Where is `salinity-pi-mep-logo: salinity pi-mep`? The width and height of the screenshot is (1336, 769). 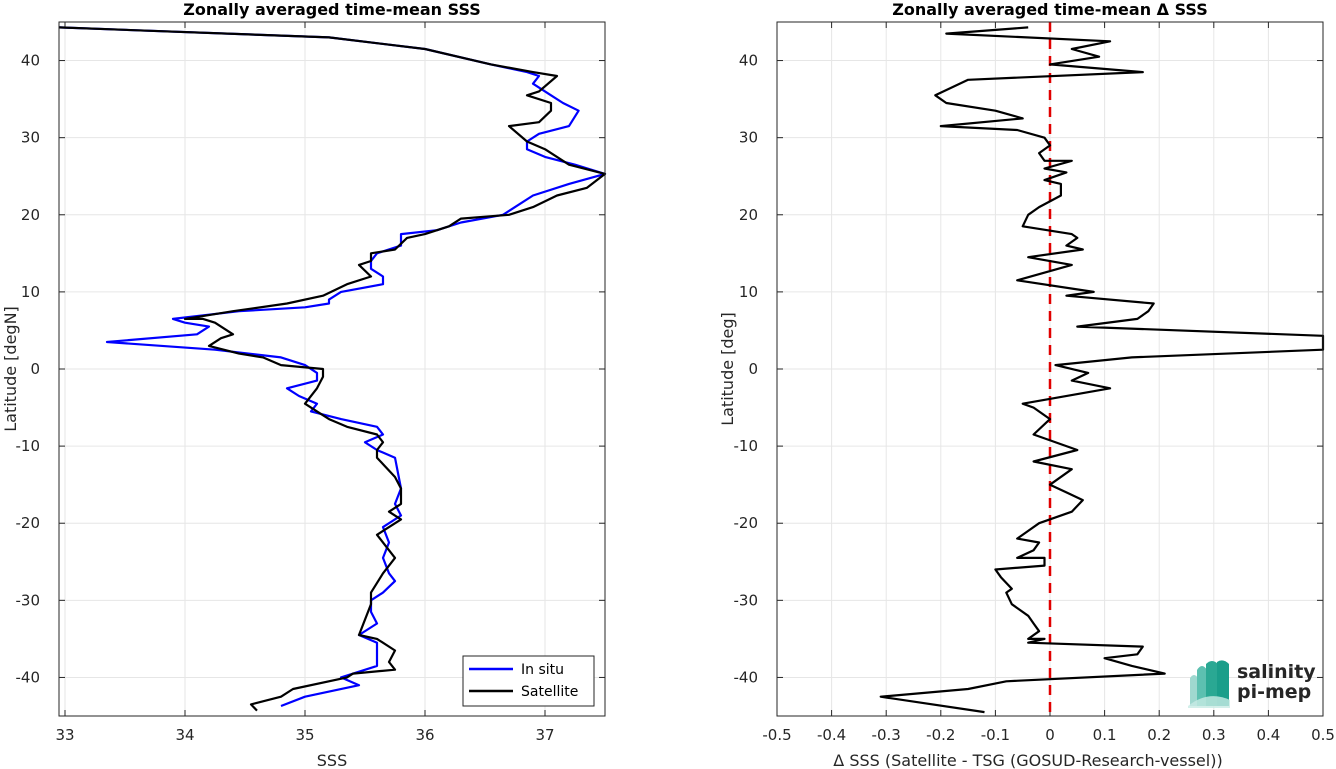 salinity-pi-mep-logo: salinity pi-mep is located at coordinates (1252, 684).